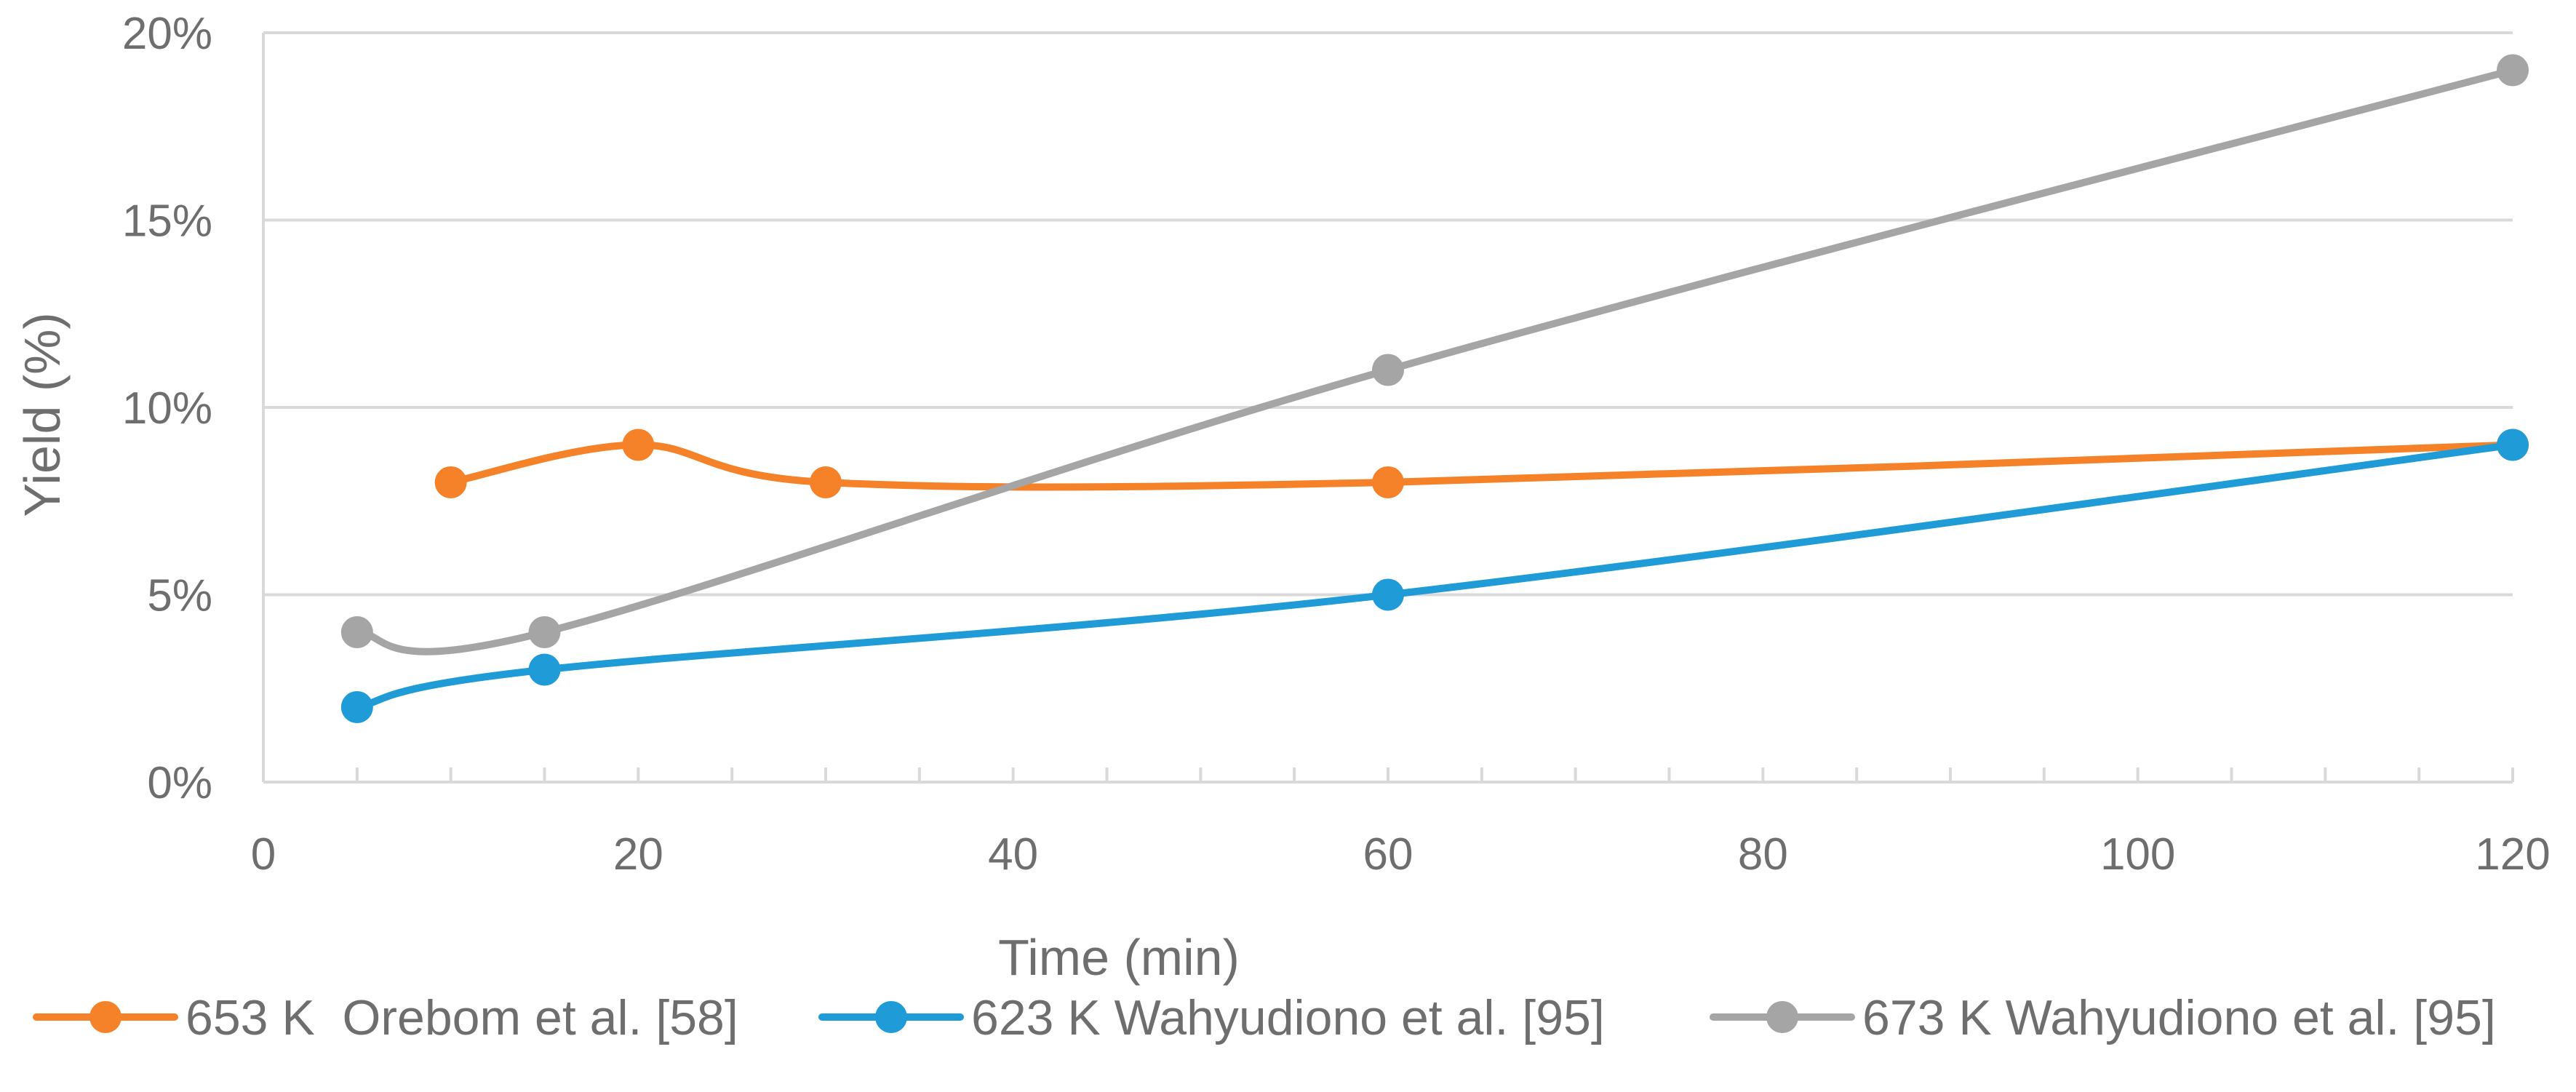  Describe the element at coordinates (1013, 854) in the screenshot. I see `x-tick-label: 40` at that location.